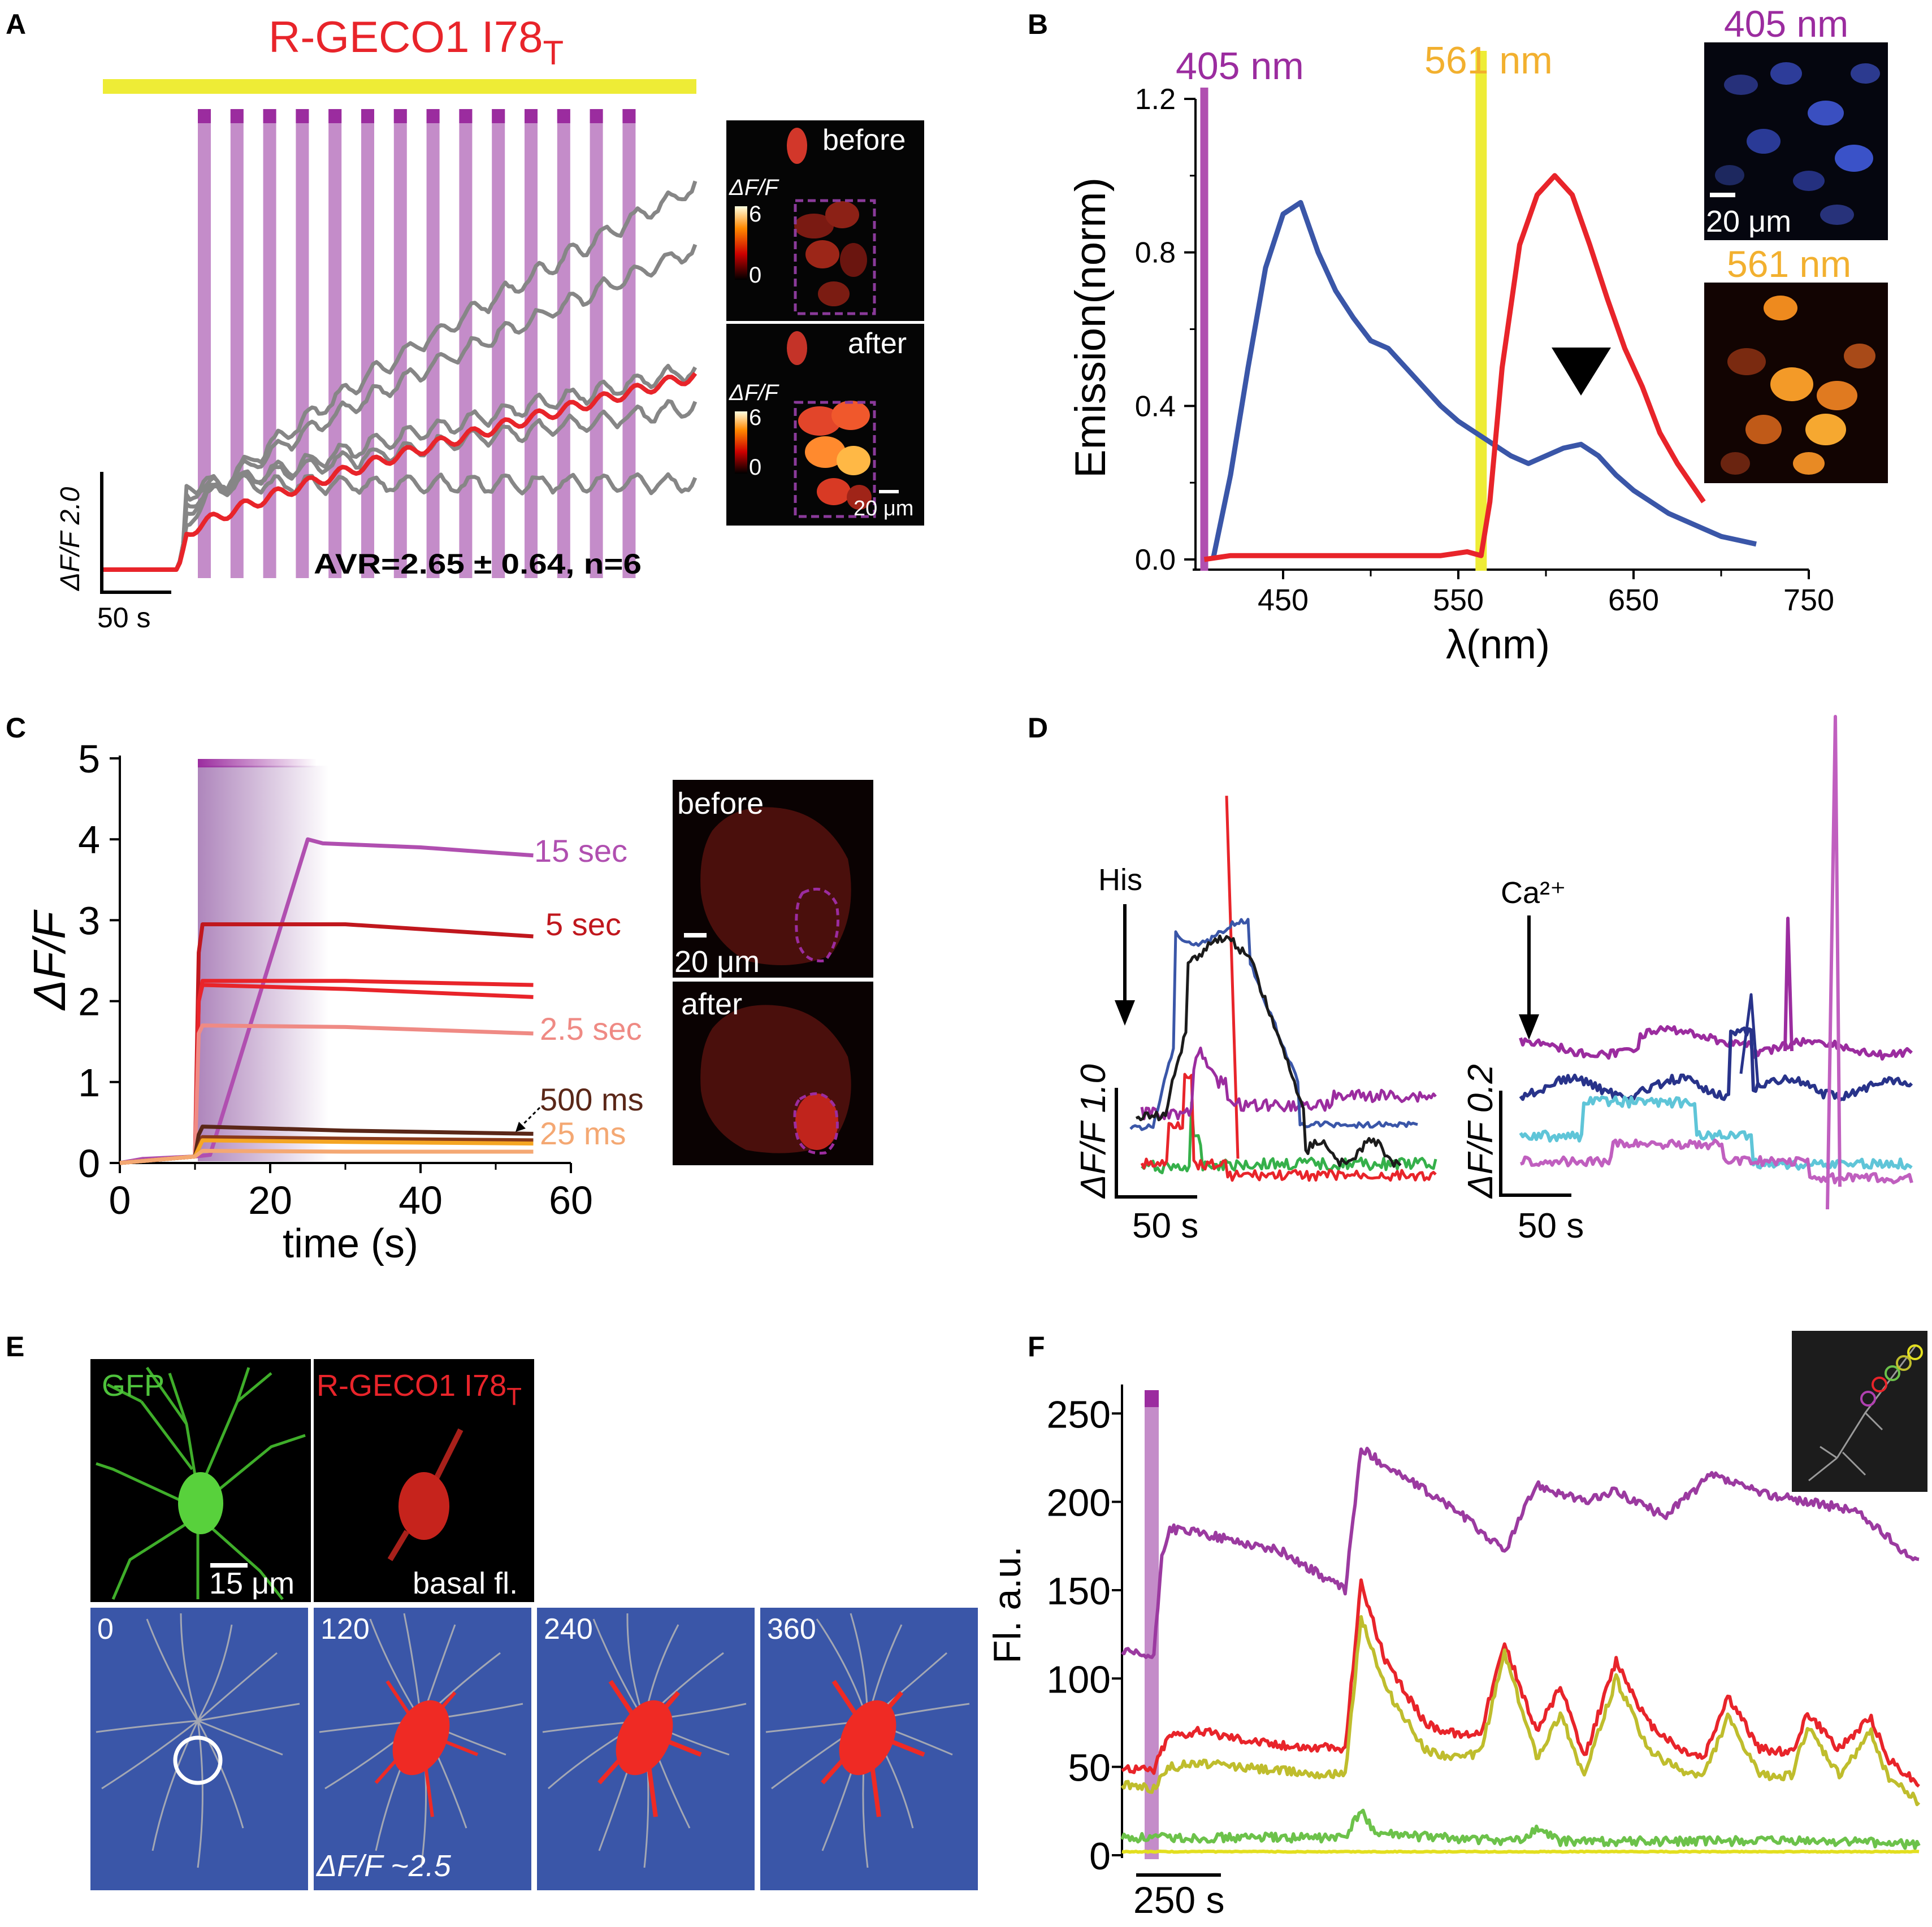 This screenshot has height=1927, width=1932. What do you see at coordinates (1748, 221) in the screenshot?
I see `panel-b-img-scalebar-label: 20 μm` at bounding box center [1748, 221].